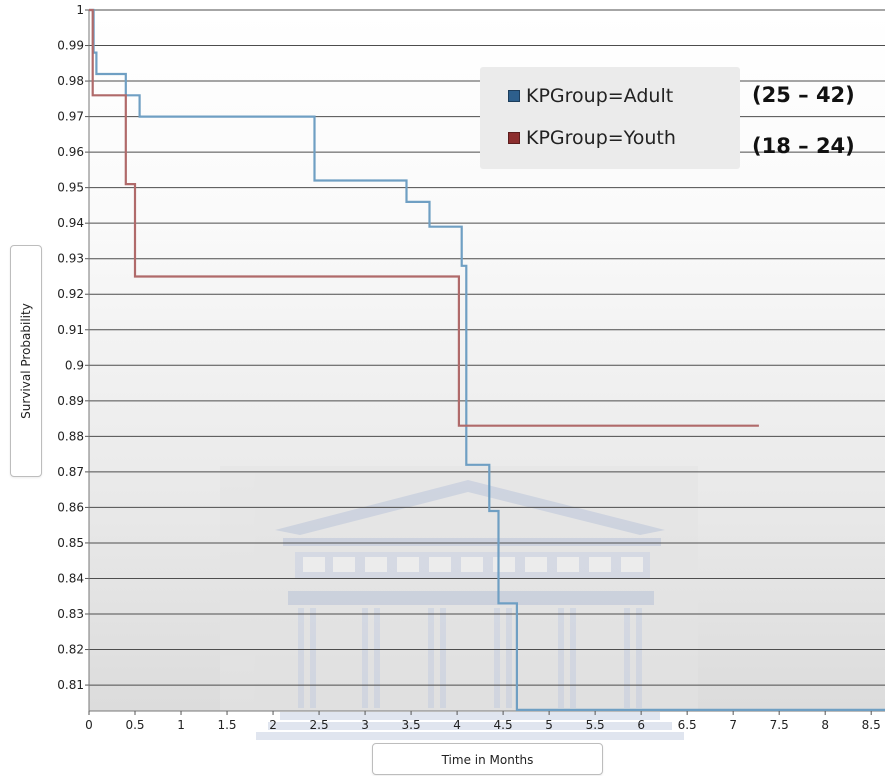 Image resolution: width=885 pixels, height=776 pixels. Describe the element at coordinates (273, 725) in the screenshot. I see `x-tick-label: 2` at that location.